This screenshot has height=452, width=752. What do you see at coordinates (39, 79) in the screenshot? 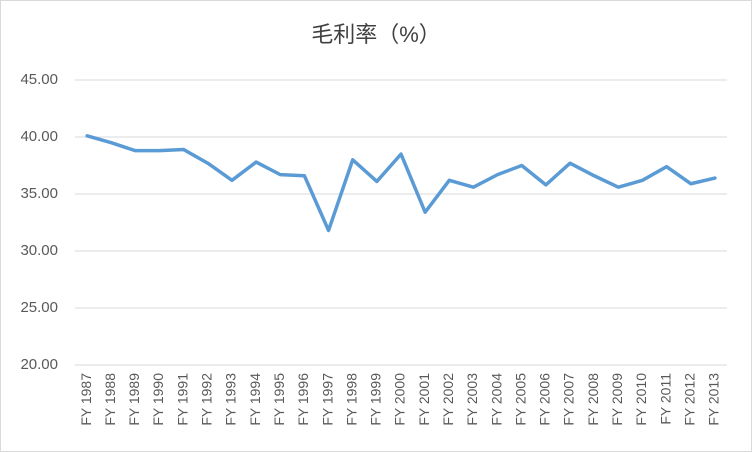
I see `y-tick-label: 45.00` at bounding box center [39, 79].